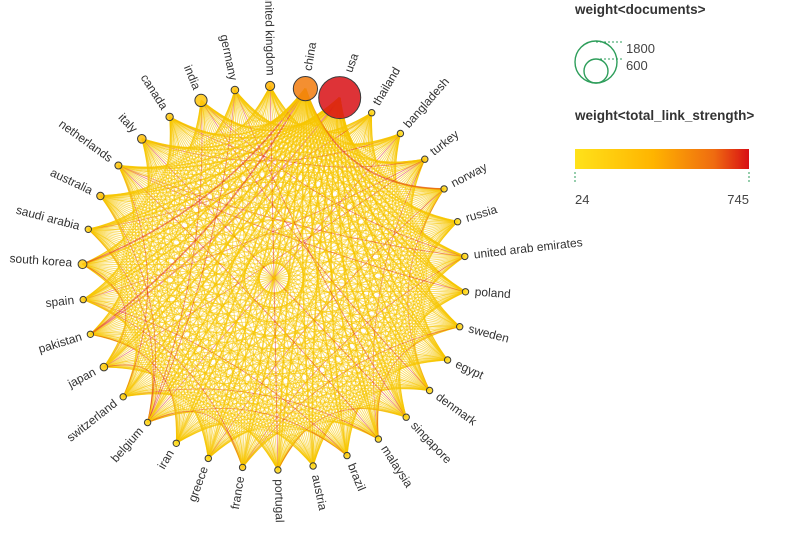 The width and height of the screenshot is (789, 545). What do you see at coordinates (425, 159) in the screenshot?
I see `node-turkey` at bounding box center [425, 159].